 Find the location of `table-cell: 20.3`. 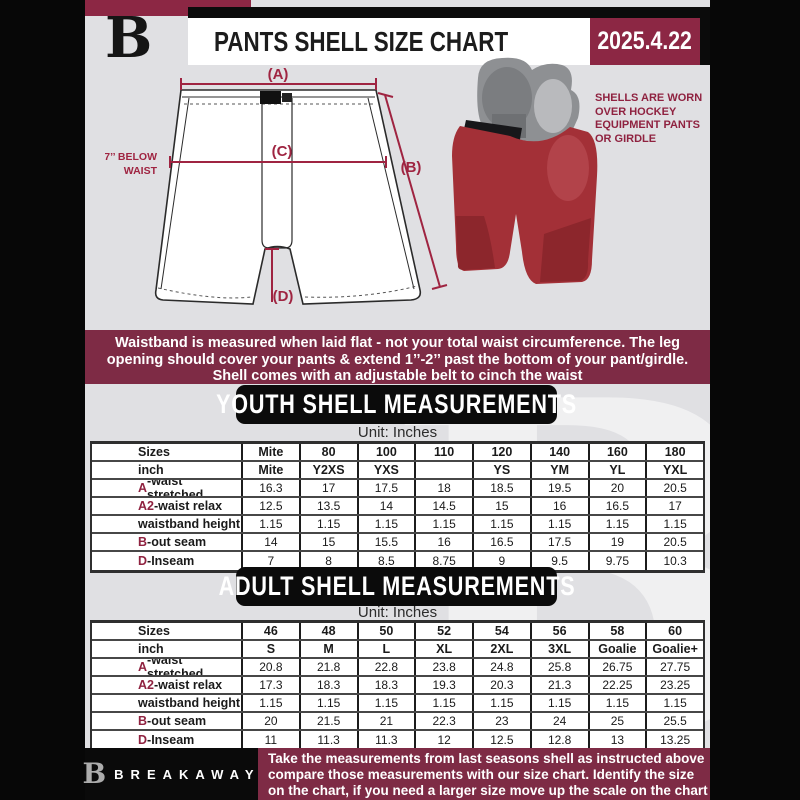

table-cell: 20.3 is located at coordinates (503, 685).